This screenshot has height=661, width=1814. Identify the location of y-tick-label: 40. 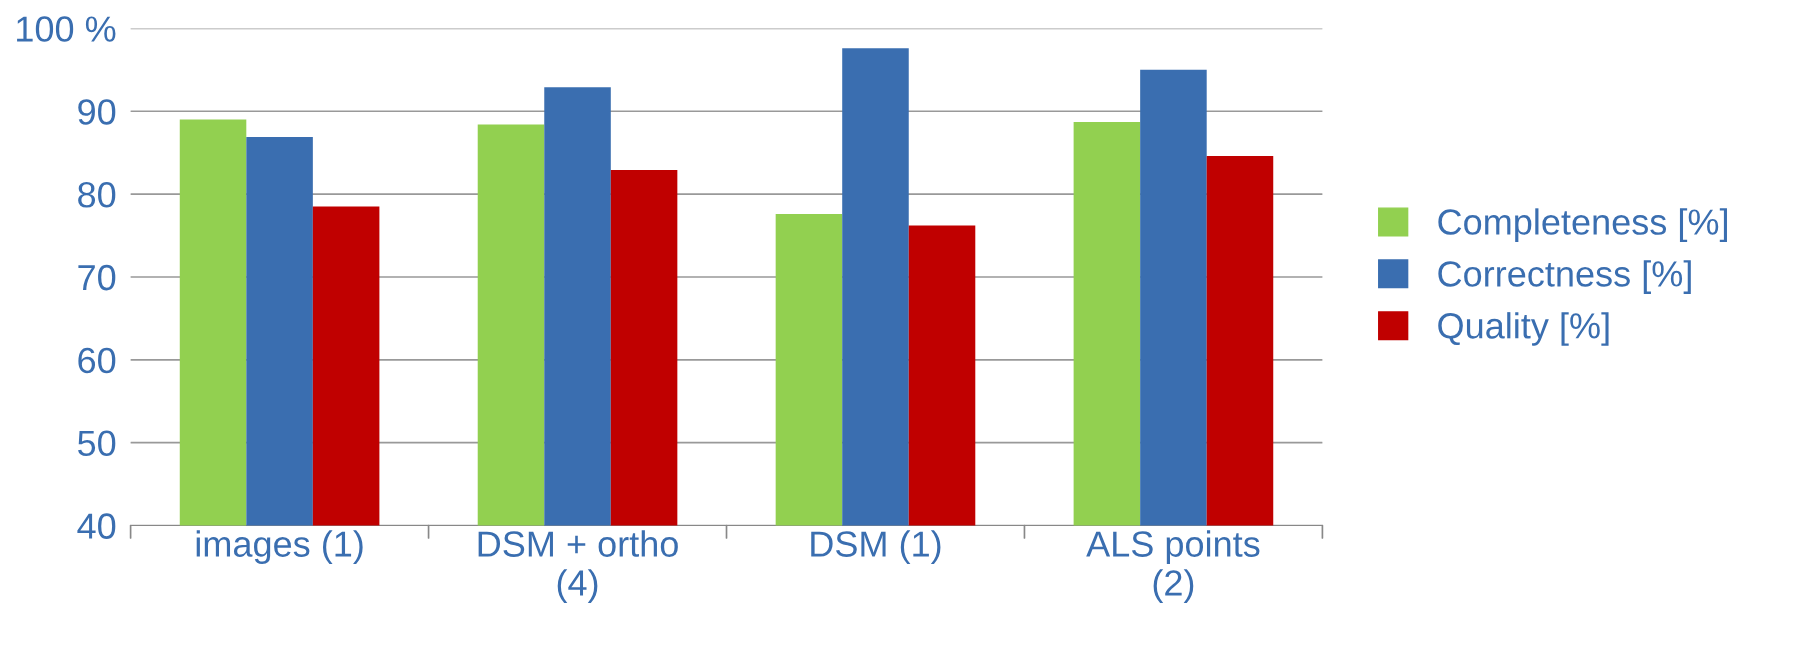
(96, 526).